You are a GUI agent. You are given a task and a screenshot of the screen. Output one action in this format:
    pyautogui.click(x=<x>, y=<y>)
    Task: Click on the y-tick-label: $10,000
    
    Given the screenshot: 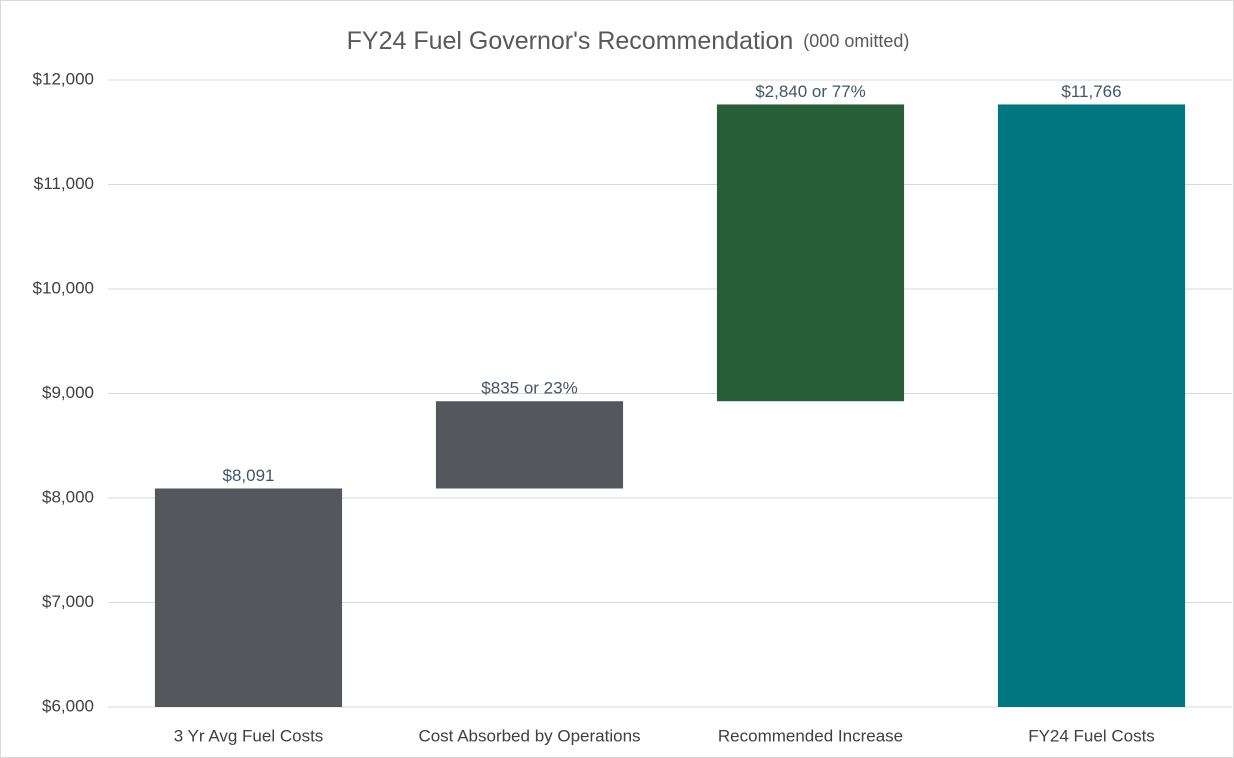 What is the action you would take?
    pyautogui.click(x=63, y=287)
    